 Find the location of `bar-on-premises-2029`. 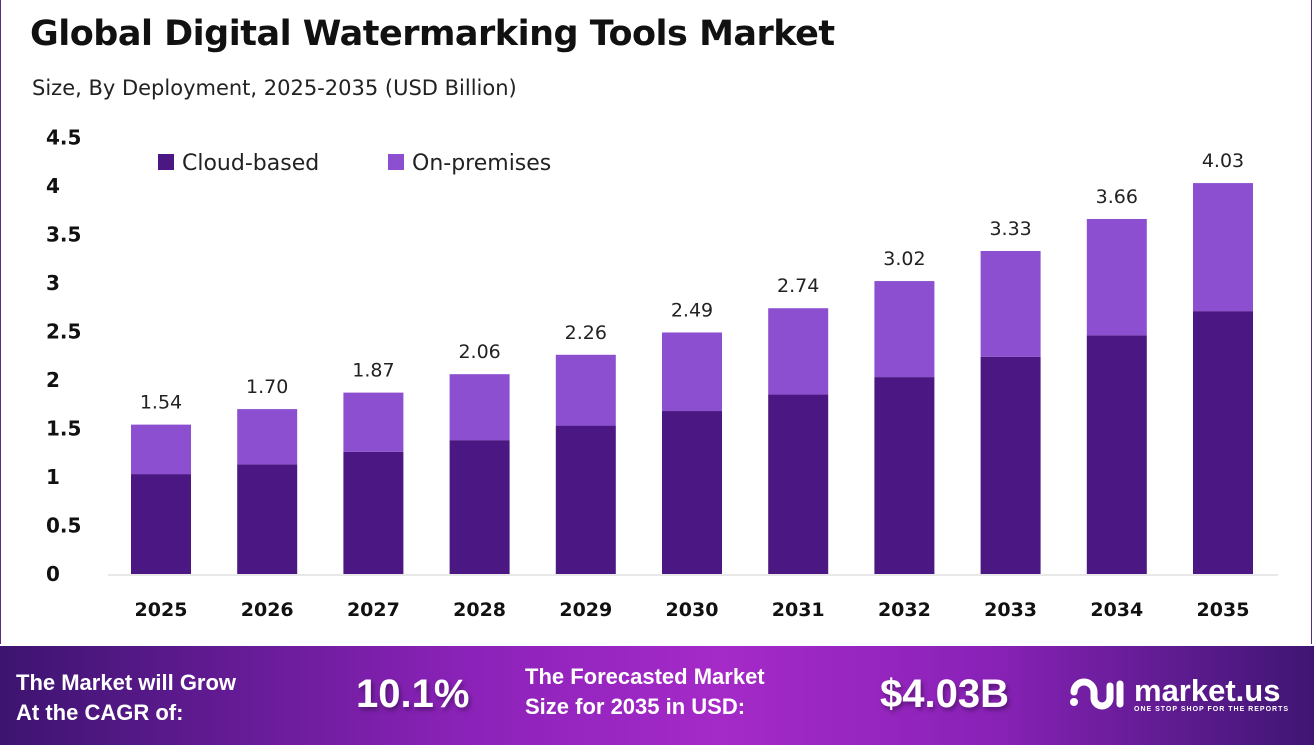

bar-on-premises-2029 is located at coordinates (585, 390).